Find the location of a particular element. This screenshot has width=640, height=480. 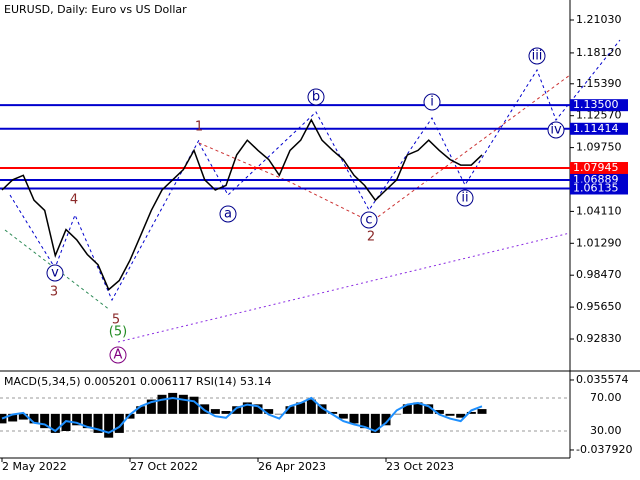

chart-title: EURUSD, Daily: Euro vs US Dollar is located at coordinates (95, 9).